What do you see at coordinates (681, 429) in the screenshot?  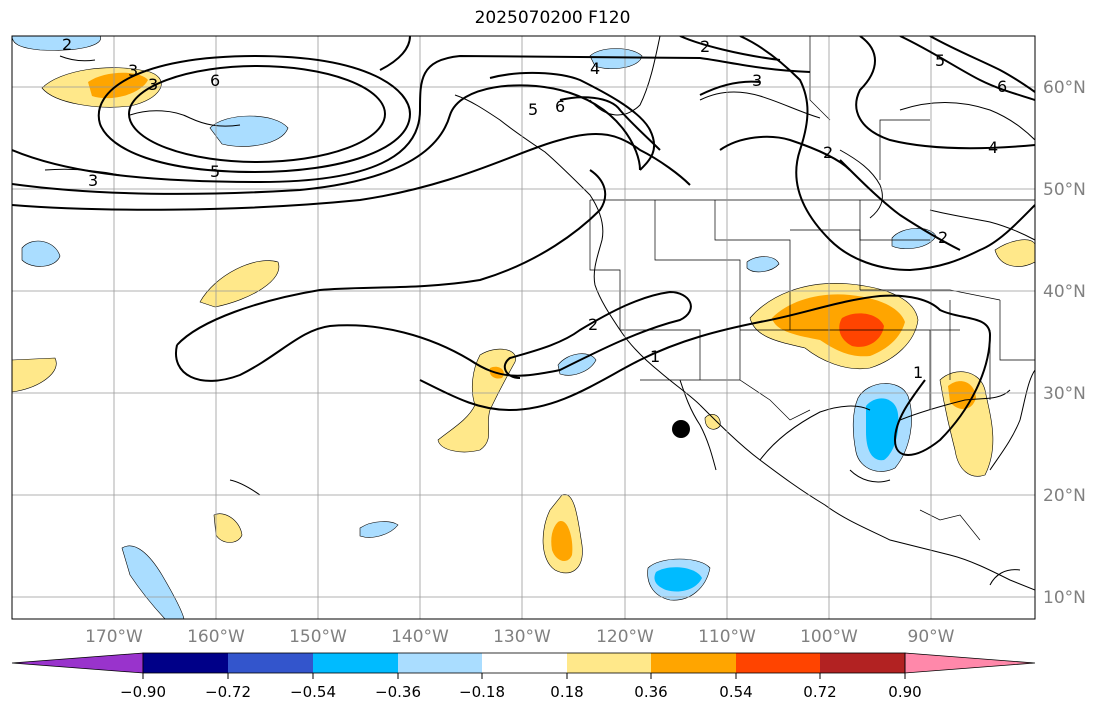 I see `location-marker` at bounding box center [681, 429].